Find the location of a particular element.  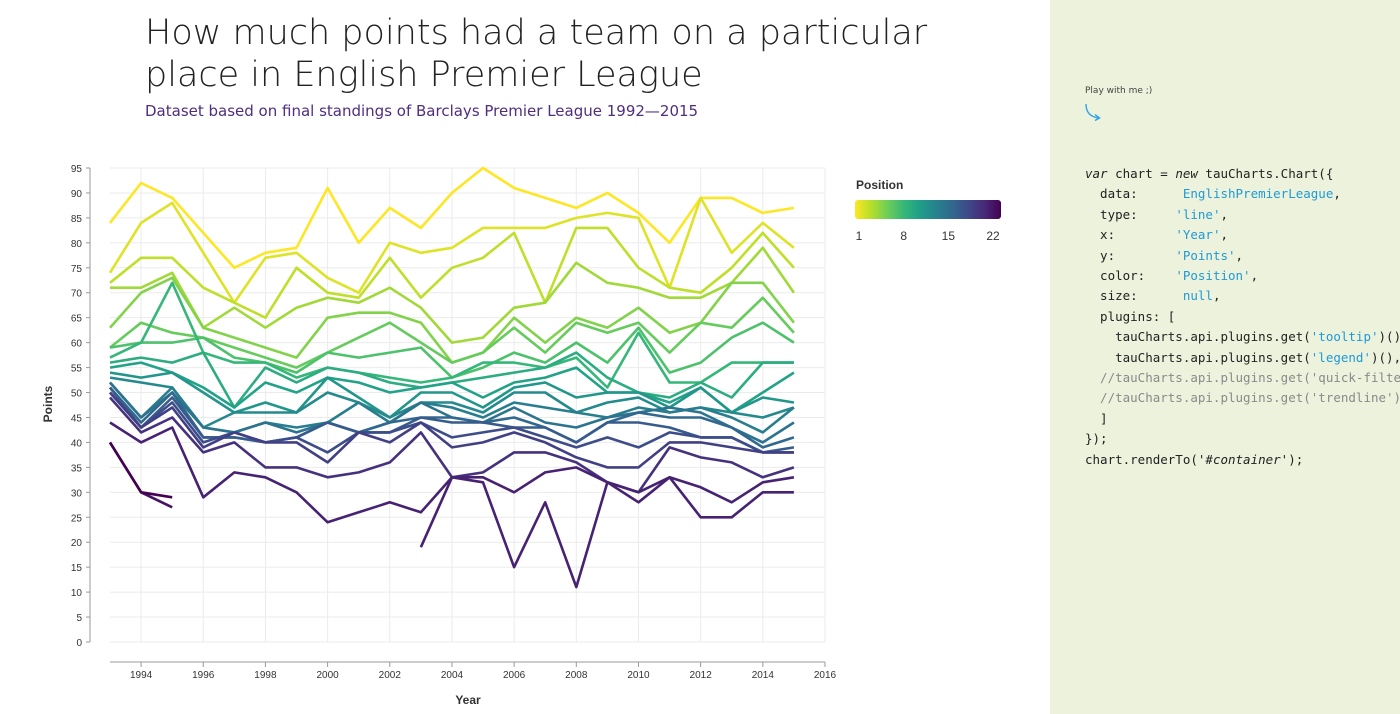

legend-tick-label: 1 is located at coordinates (859, 236).